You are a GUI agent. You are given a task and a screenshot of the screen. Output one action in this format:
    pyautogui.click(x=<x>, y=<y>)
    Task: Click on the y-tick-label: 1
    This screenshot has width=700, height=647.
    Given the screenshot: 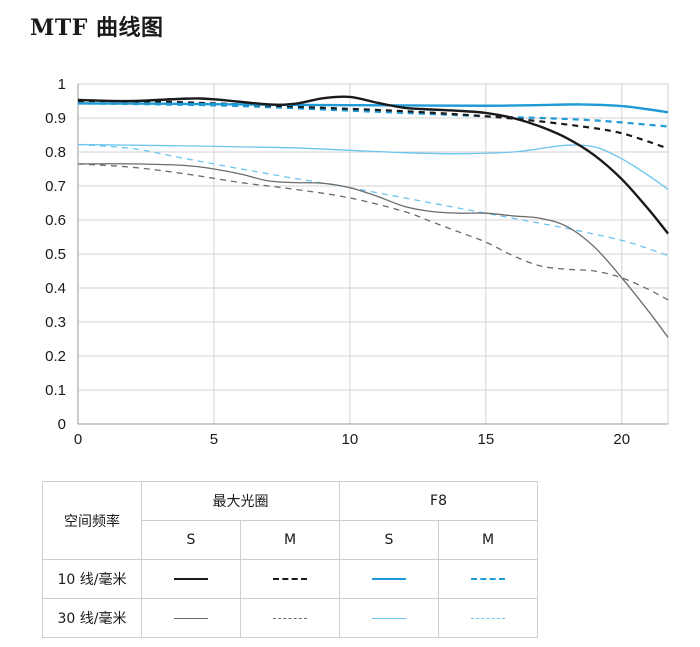 What is the action you would take?
    pyautogui.click(x=62, y=84)
    